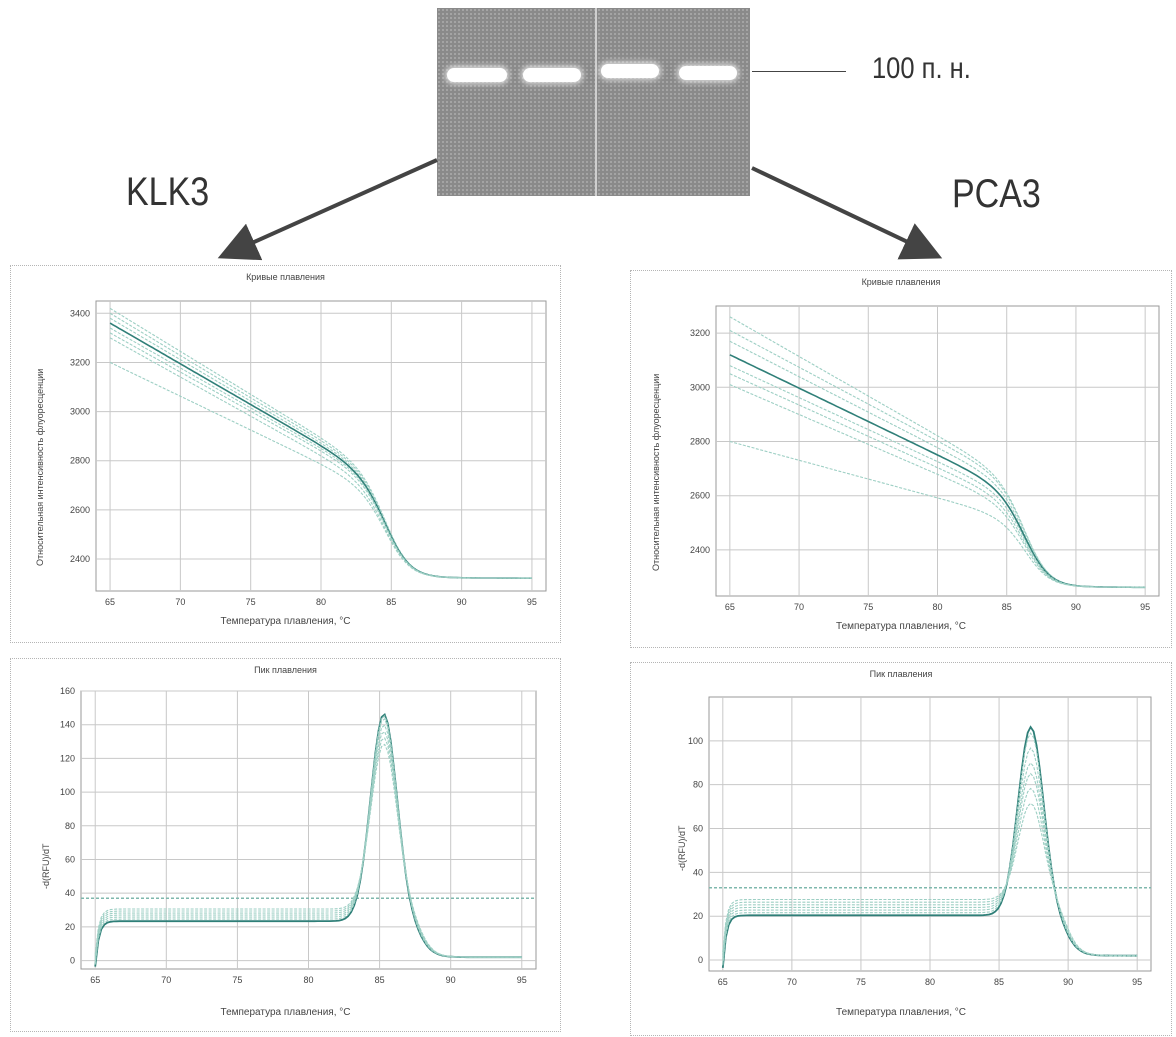 The height and width of the screenshot is (1037, 1176). What do you see at coordinates (996, 194) in the screenshot?
I see `gene-label-right: PCA3` at bounding box center [996, 194].